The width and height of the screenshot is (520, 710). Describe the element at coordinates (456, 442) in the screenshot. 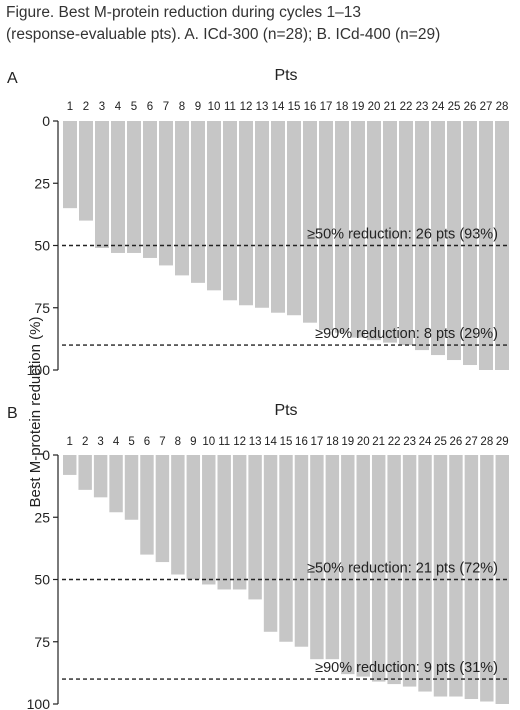

I see `panel-b-x-tick-26: 26` at that location.